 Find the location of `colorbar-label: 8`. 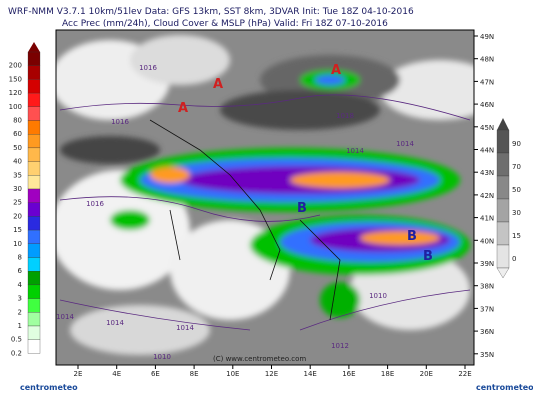

colorbar-label: 8 is located at coordinates (20, 258).